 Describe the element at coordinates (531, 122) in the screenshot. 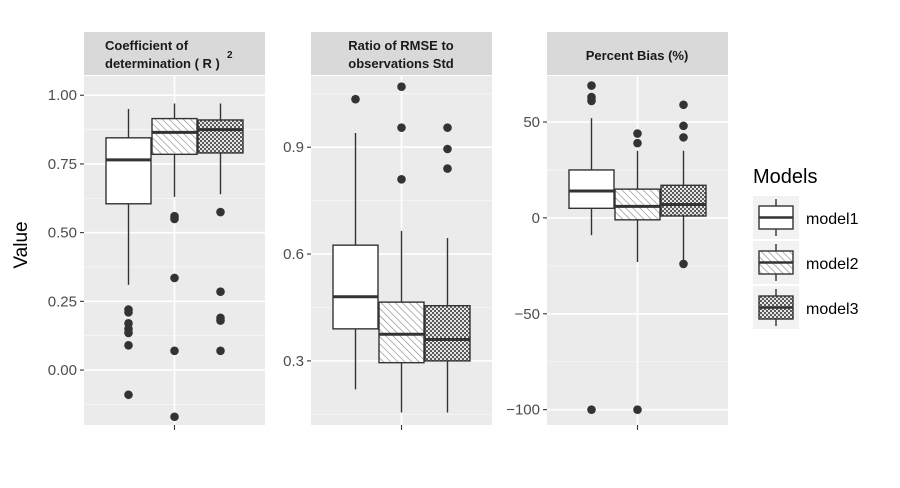

I see `y-tick-label: 50` at that location.